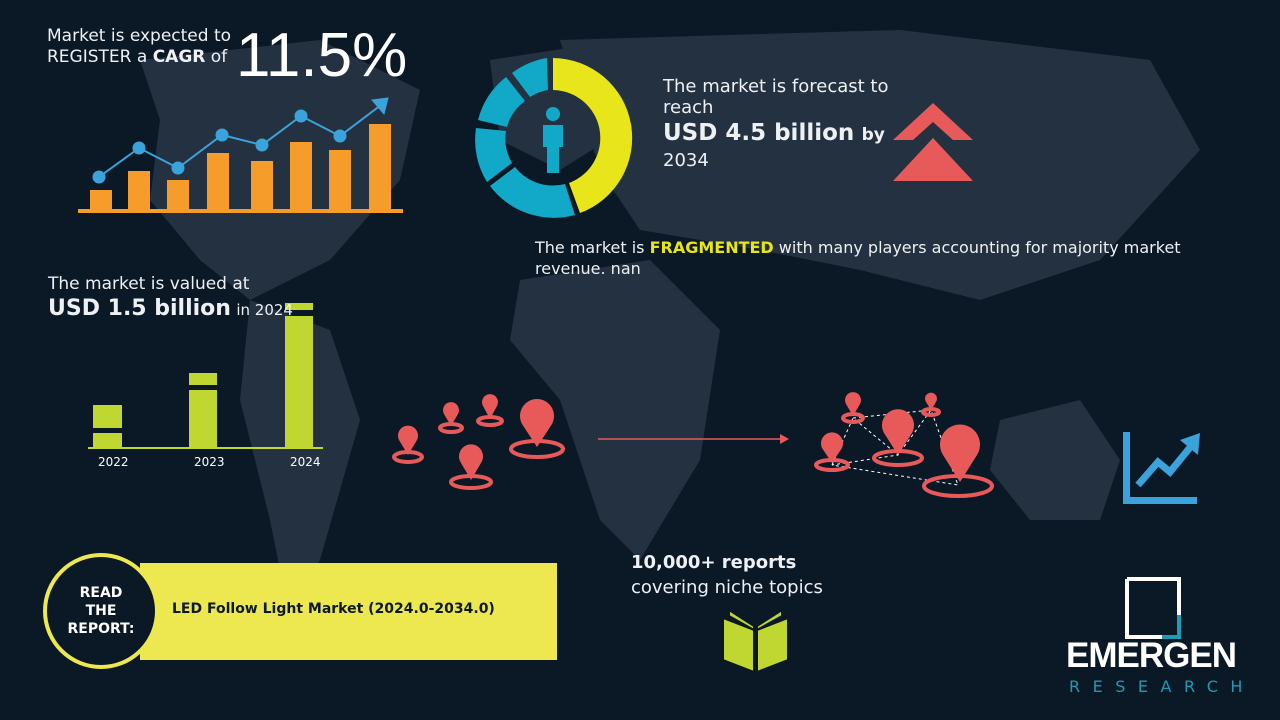 This screenshot has width=1280, height=720. I want to click on reports-line2: covering niche topics, so click(727, 587).